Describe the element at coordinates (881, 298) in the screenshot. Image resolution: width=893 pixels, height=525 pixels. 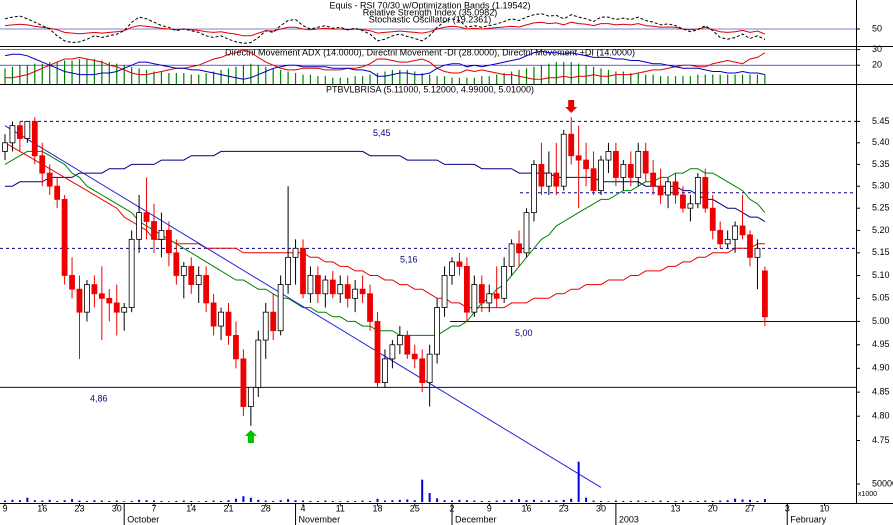
I see `y-tick-label: 5.05` at that location.